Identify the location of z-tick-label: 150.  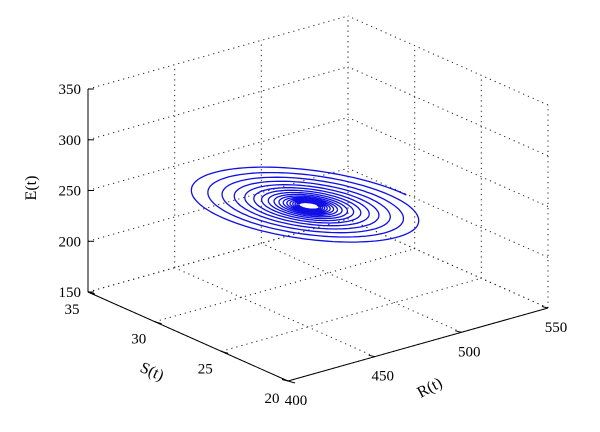
(70, 293).